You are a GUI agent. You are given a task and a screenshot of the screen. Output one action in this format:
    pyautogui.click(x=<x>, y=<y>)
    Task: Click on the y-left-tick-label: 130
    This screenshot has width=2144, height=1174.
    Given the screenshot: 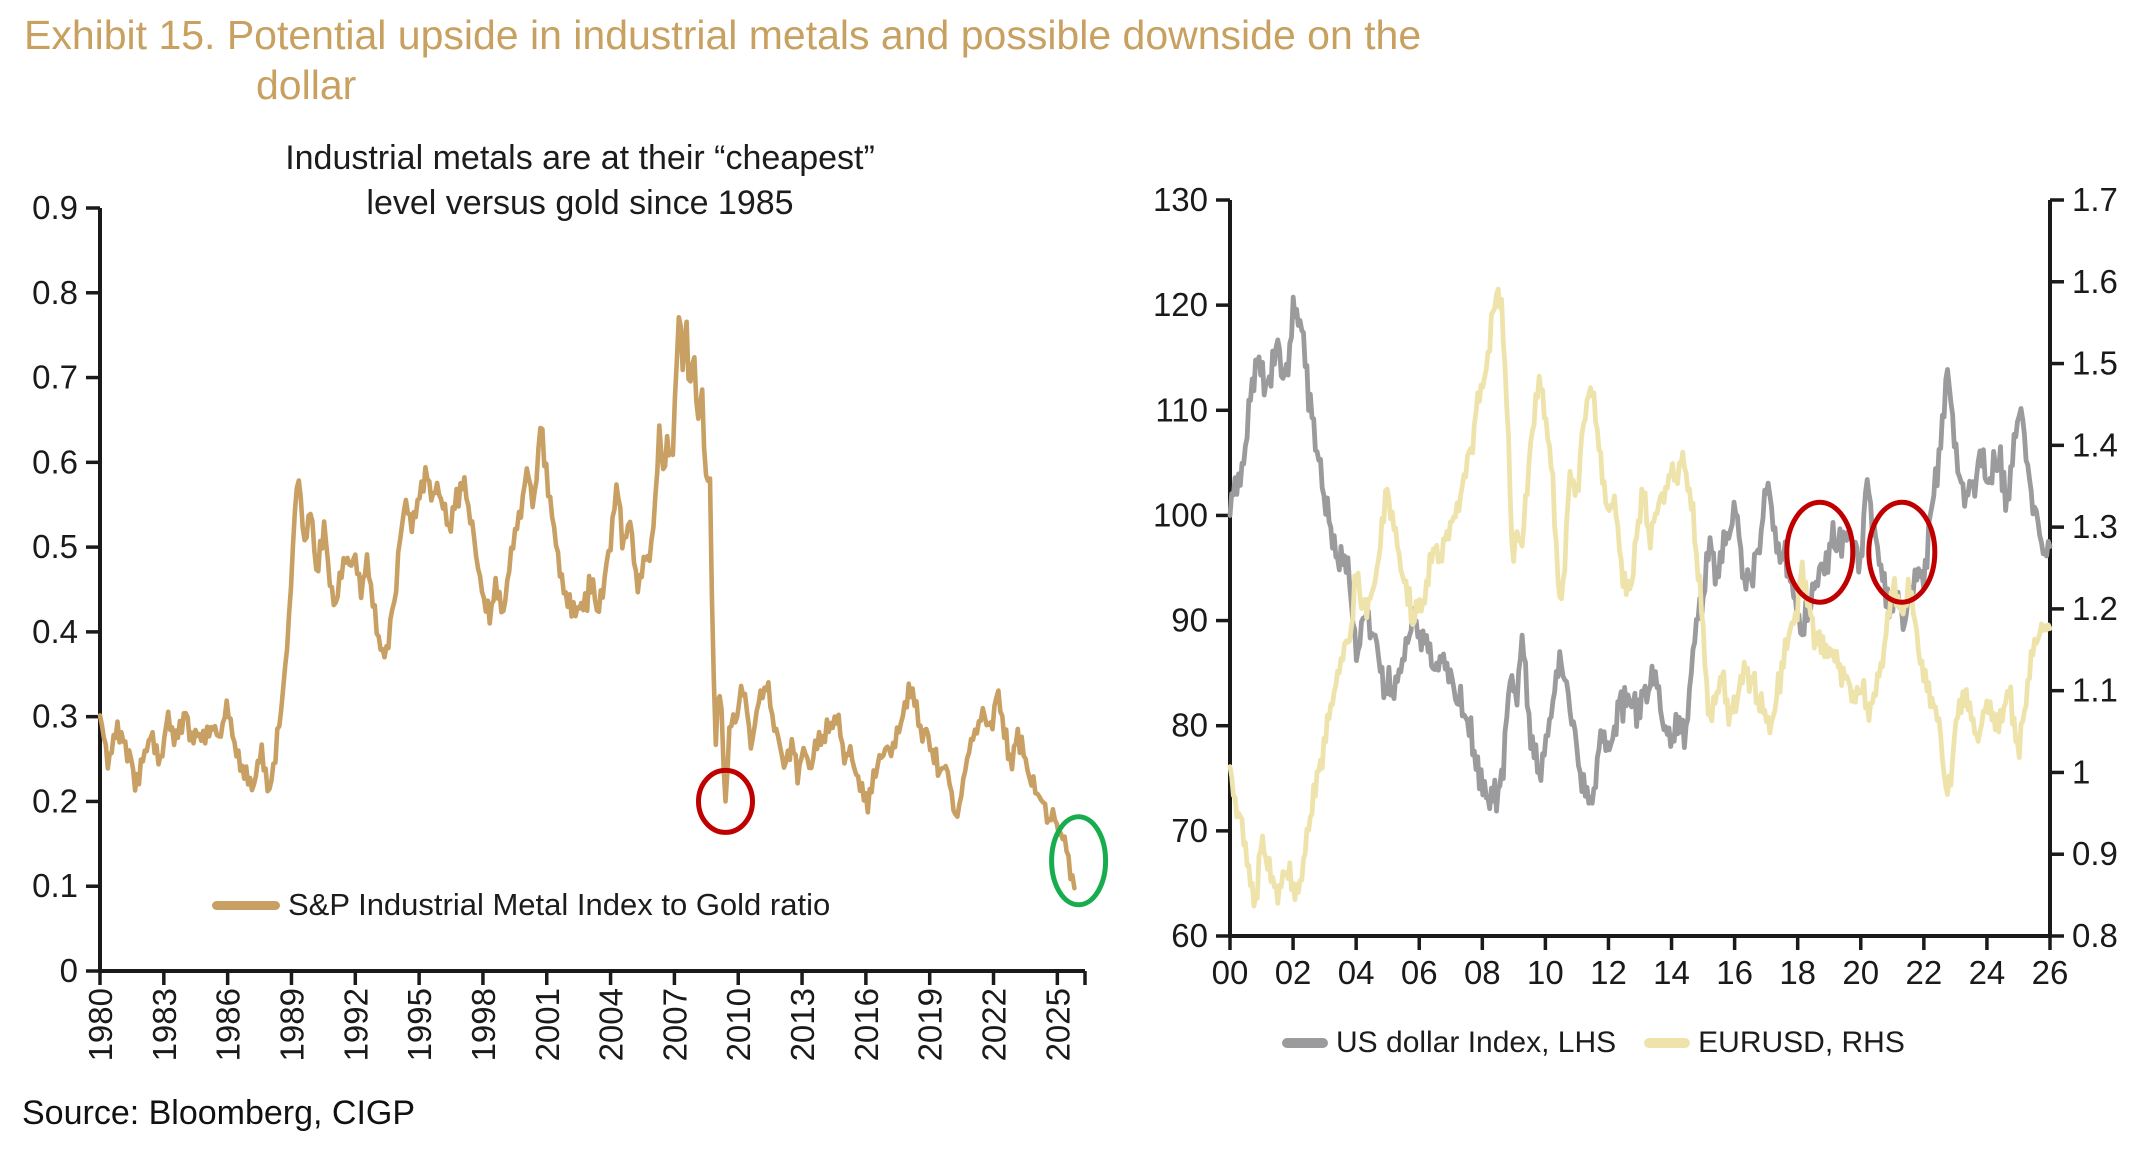 What is the action you would take?
    pyautogui.click(x=1180, y=199)
    